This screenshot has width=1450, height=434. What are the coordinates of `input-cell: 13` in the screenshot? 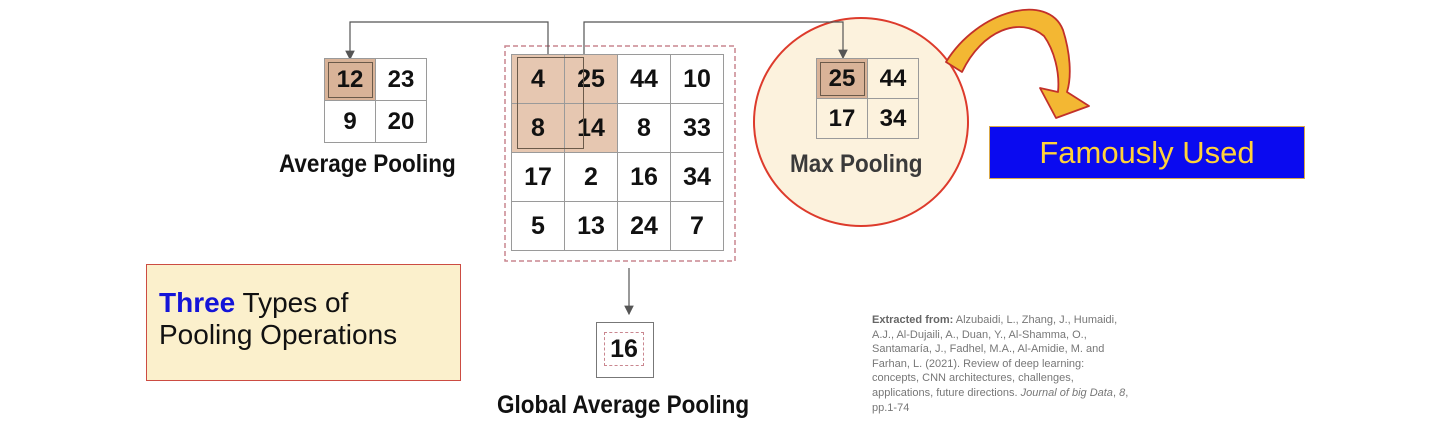 It's located at (591, 226).